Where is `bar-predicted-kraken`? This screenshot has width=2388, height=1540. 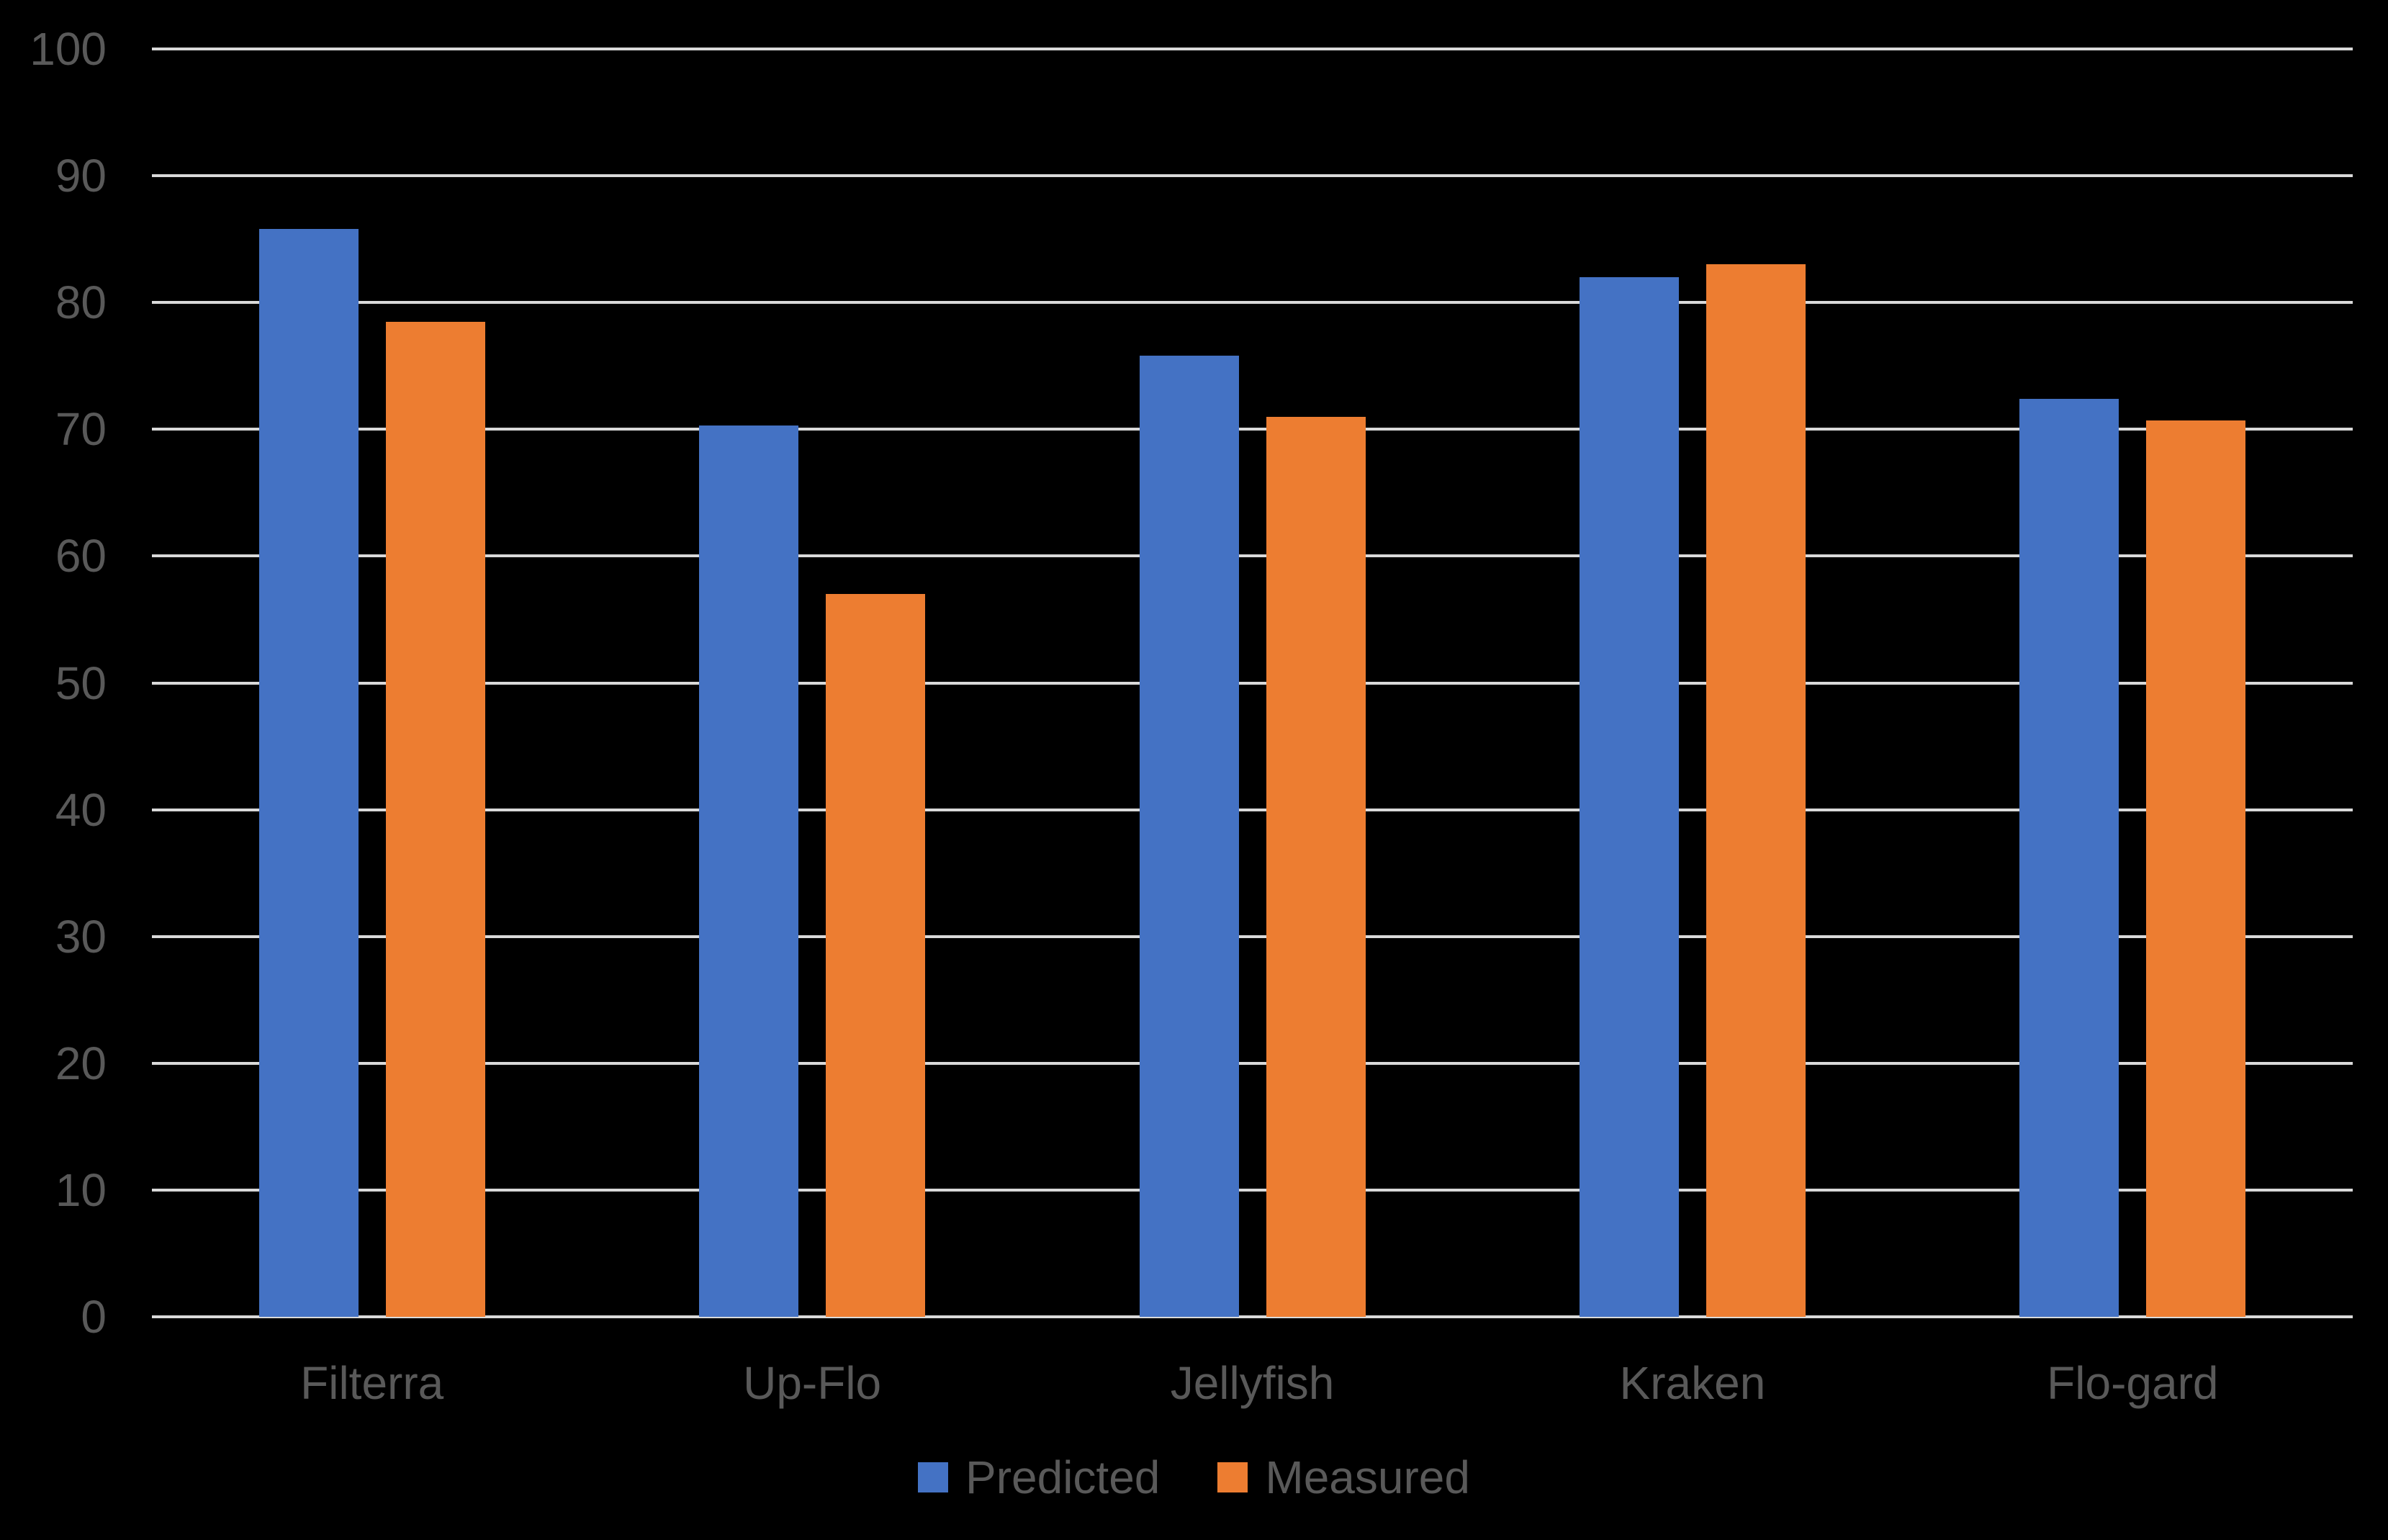
bar-predicted-kraken is located at coordinates (1629, 797).